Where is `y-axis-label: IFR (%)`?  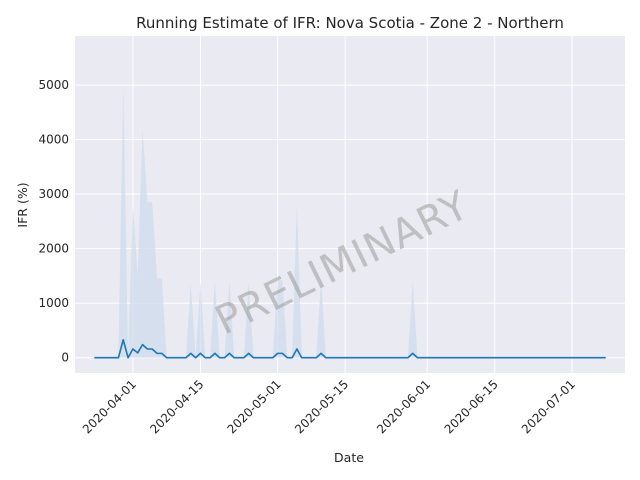 y-axis-label: IFR (%) is located at coordinates (22, 204).